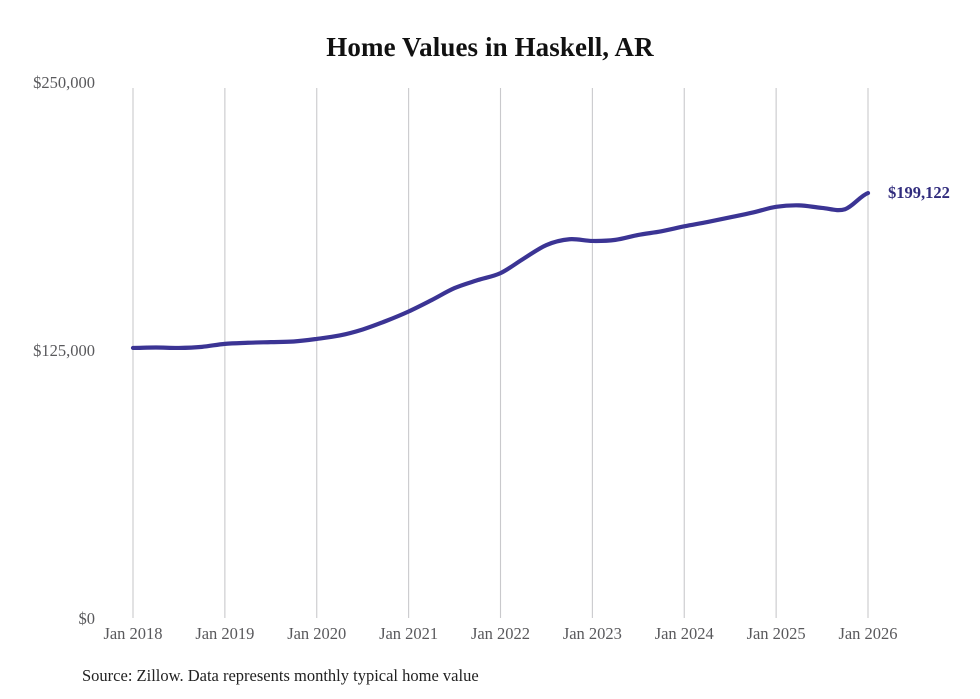 The width and height of the screenshot is (980, 699). What do you see at coordinates (592, 633) in the screenshot?
I see `x-axis-tick-label: Jan 2023` at bounding box center [592, 633].